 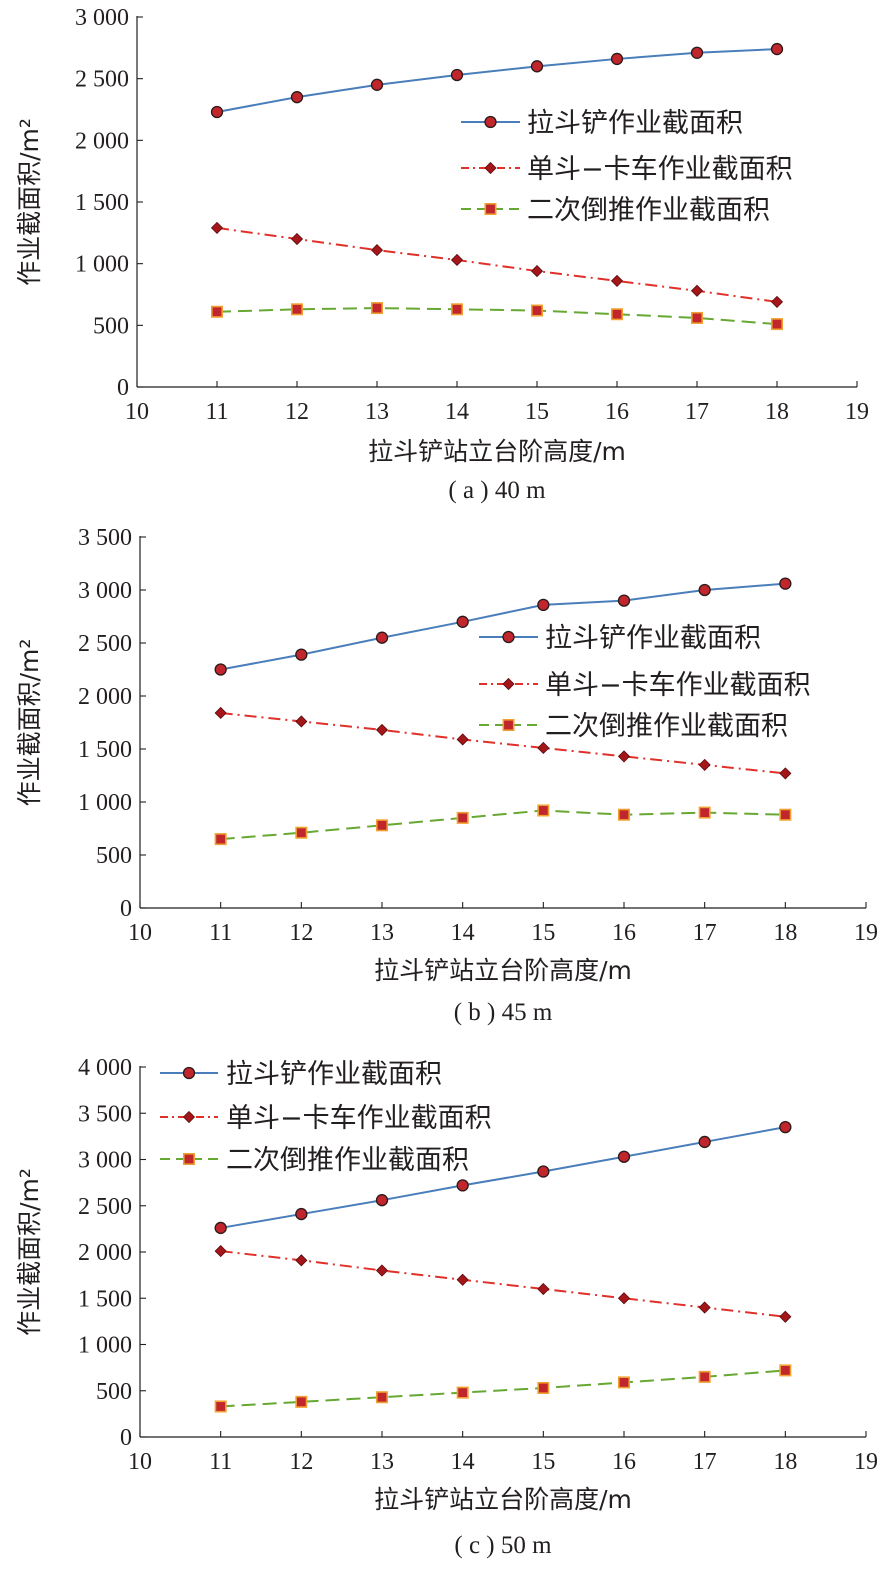 What do you see at coordinates (503, 1012) in the screenshot?
I see `panel-caption: ( b ) 45 m` at bounding box center [503, 1012].